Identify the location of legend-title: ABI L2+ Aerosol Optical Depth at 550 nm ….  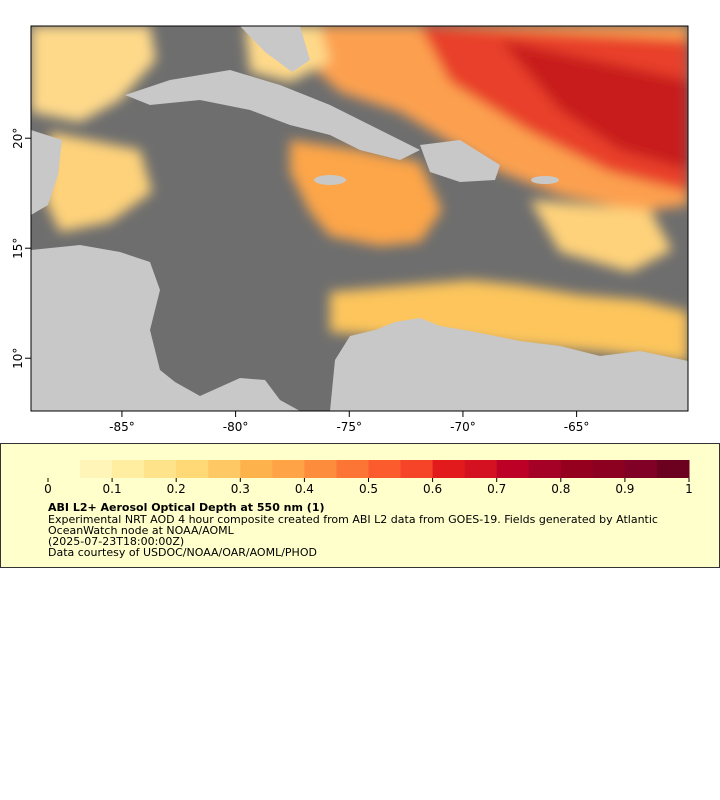
(186, 507).